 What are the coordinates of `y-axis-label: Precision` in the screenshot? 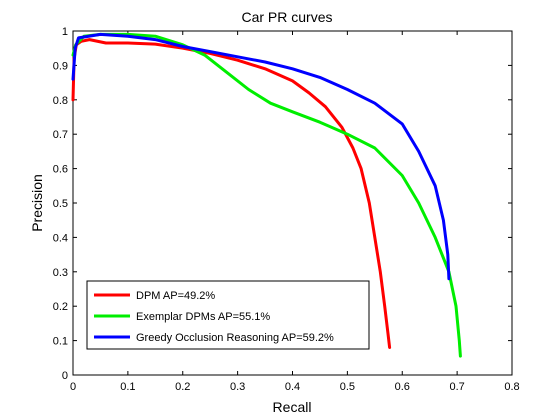 It's located at (37, 203).